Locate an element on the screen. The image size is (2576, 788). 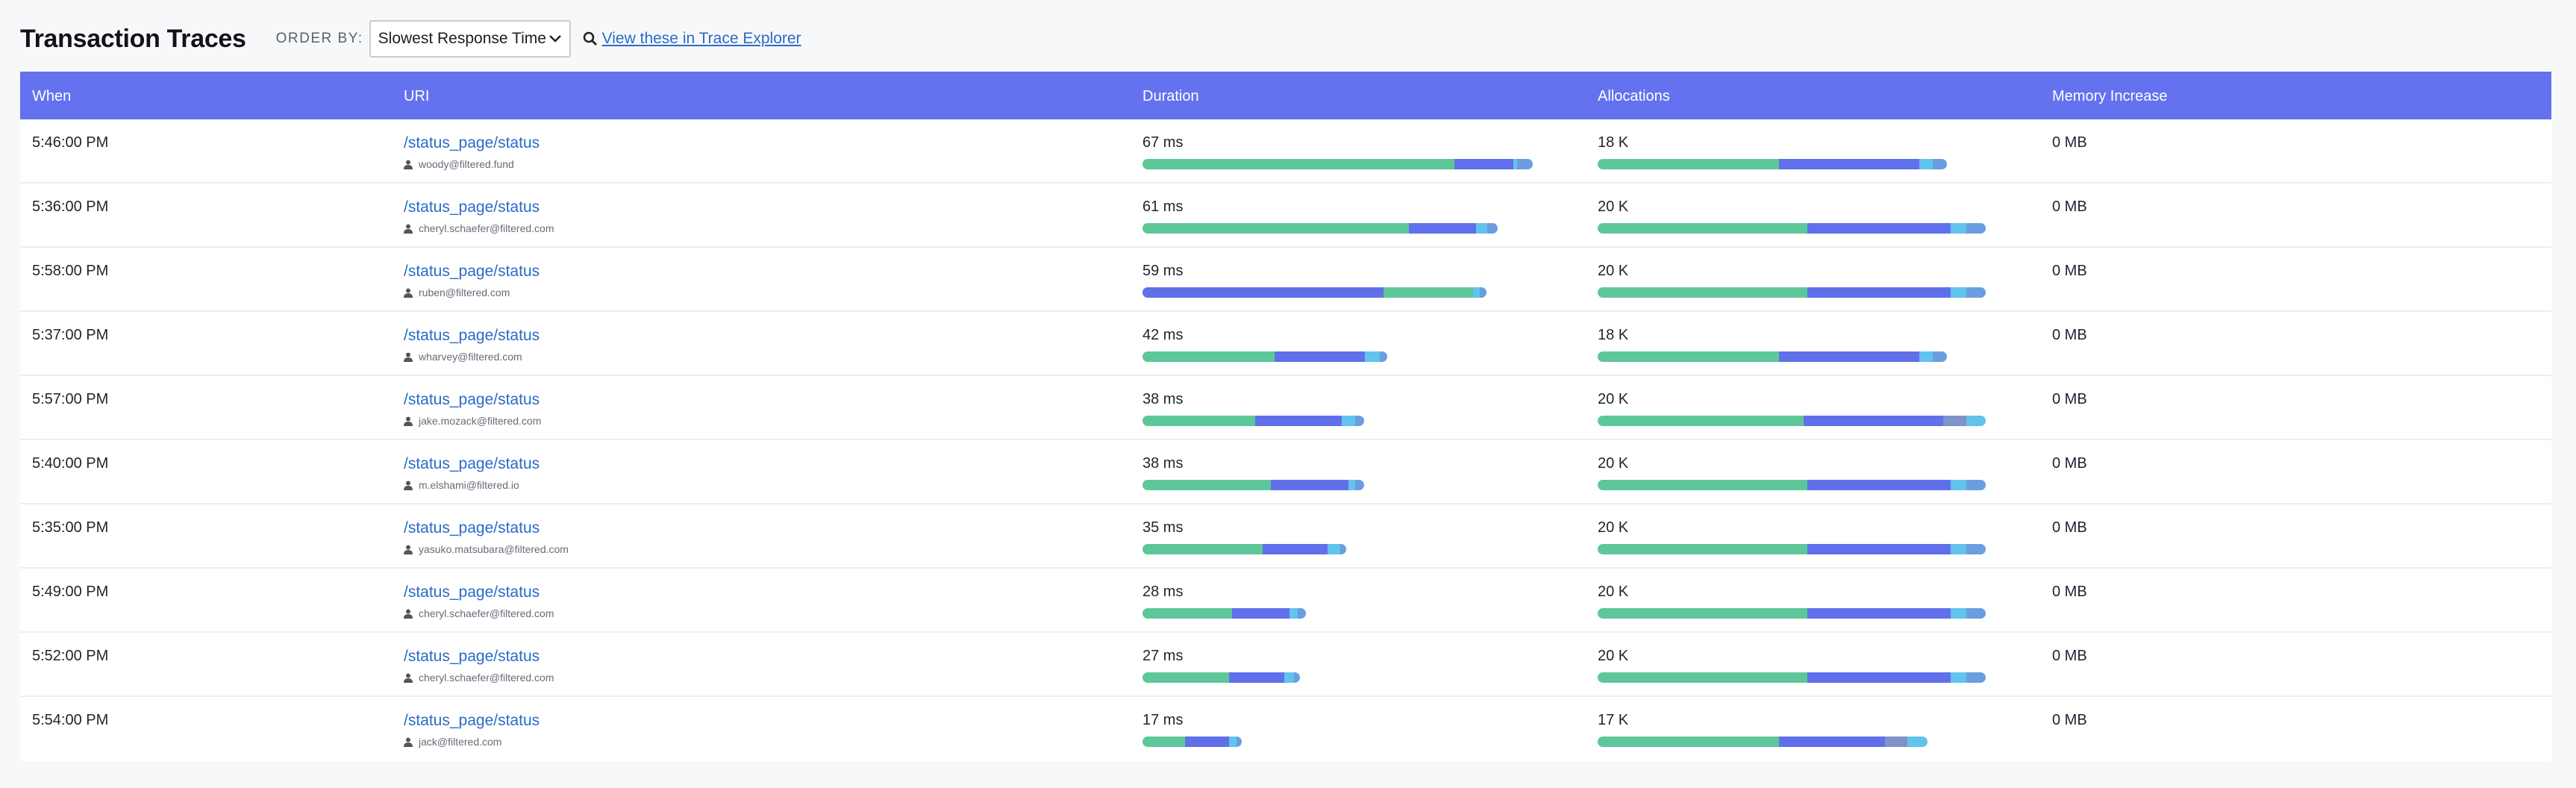
user-info: jack@filtered.com is located at coordinates (472, 742).